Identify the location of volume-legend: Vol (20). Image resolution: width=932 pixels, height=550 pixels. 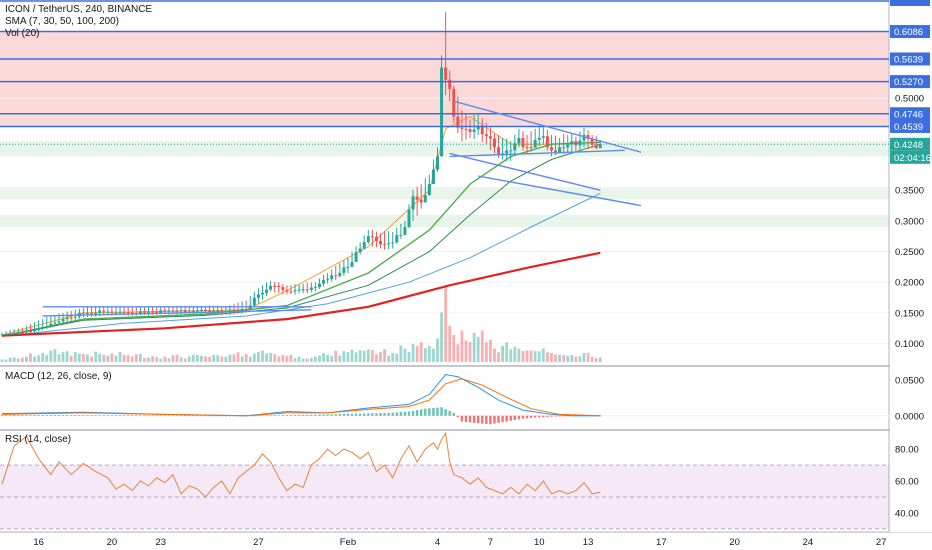
(22, 33).